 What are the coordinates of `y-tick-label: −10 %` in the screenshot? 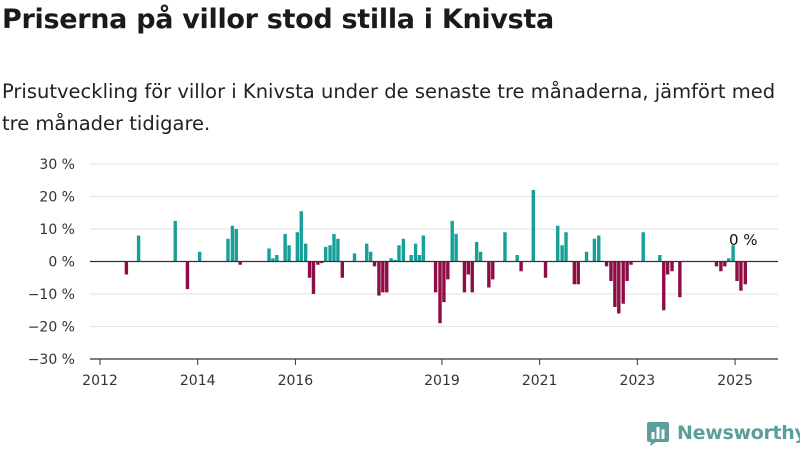 It's located at (51, 295).